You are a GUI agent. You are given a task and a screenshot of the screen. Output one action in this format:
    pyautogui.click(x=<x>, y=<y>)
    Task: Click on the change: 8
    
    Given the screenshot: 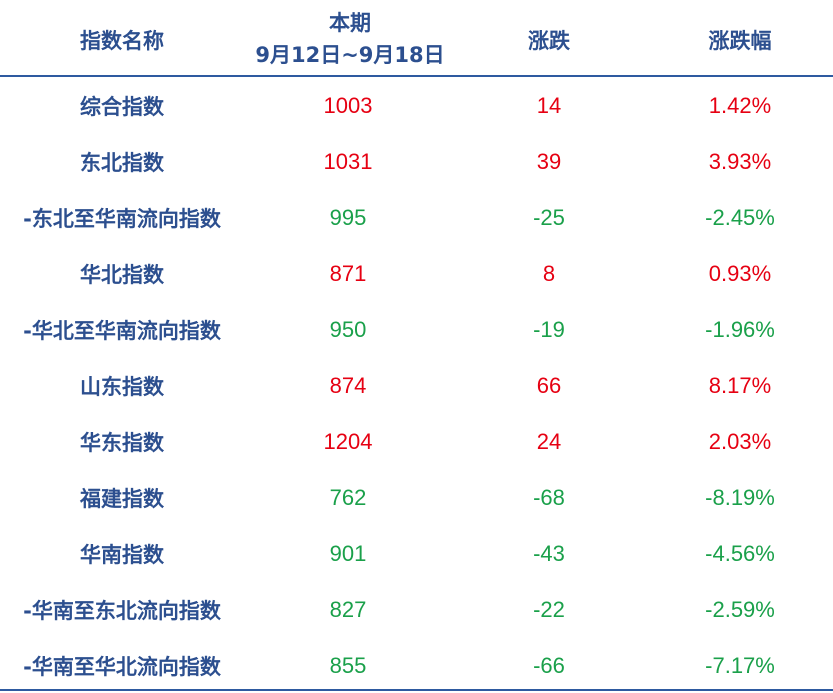 What is the action you would take?
    pyautogui.click(x=549, y=273)
    